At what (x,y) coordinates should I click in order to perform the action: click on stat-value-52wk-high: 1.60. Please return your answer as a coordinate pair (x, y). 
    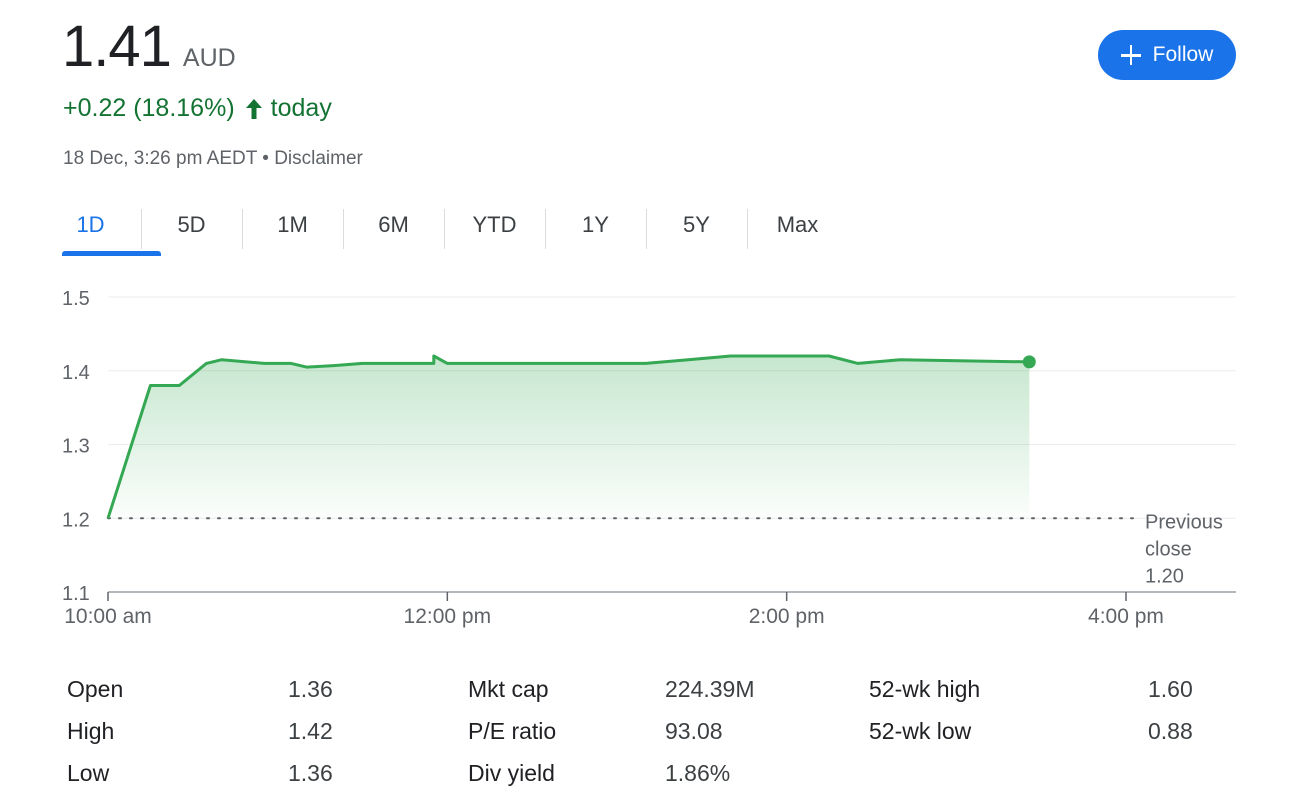
    Looking at the image, I should click on (1170, 689).